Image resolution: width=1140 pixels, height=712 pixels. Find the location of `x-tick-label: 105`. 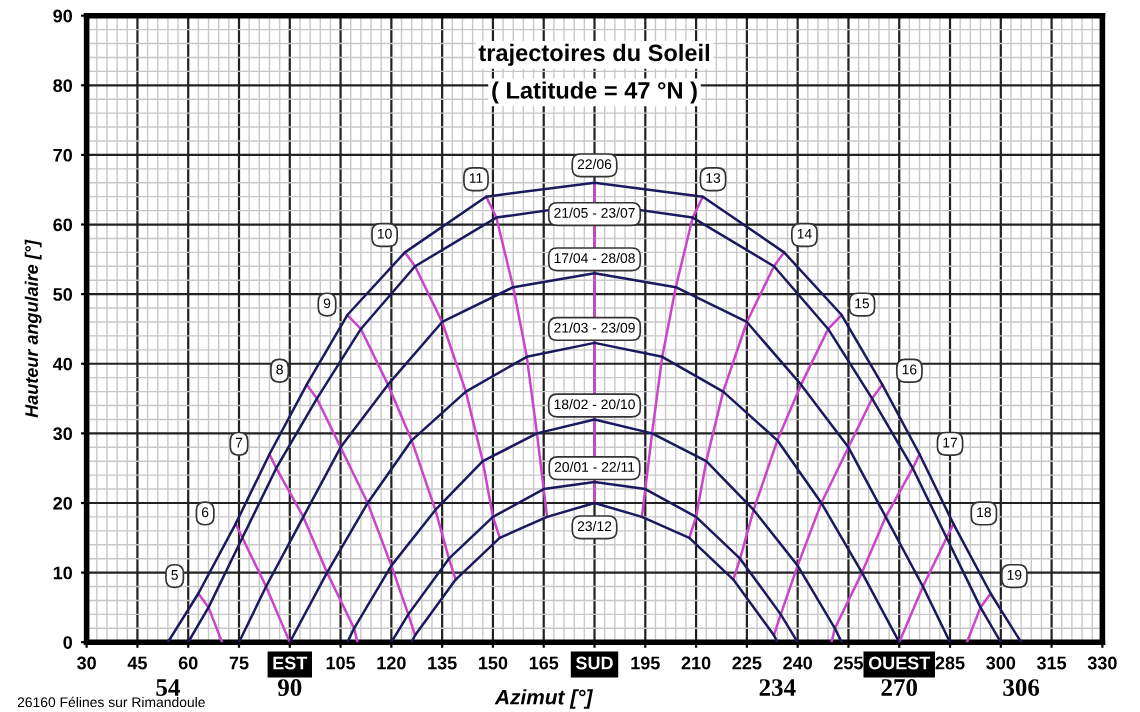

x-tick-label: 105 is located at coordinates (341, 663).